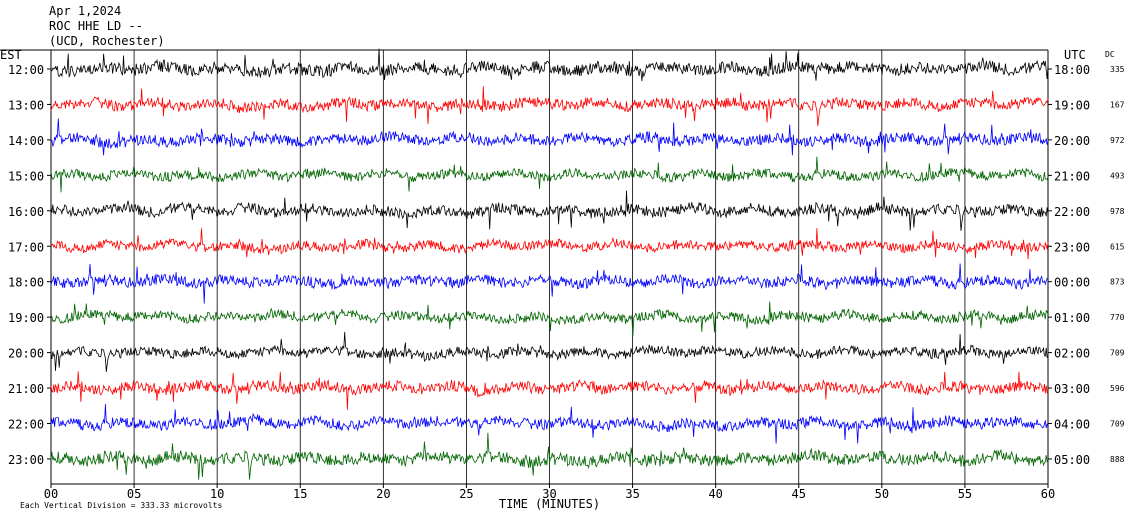 This screenshot has height=519, width=1130. Describe the element at coordinates (26, 460) in the screenshot. I see `est-hour-label: 23:00` at that location.